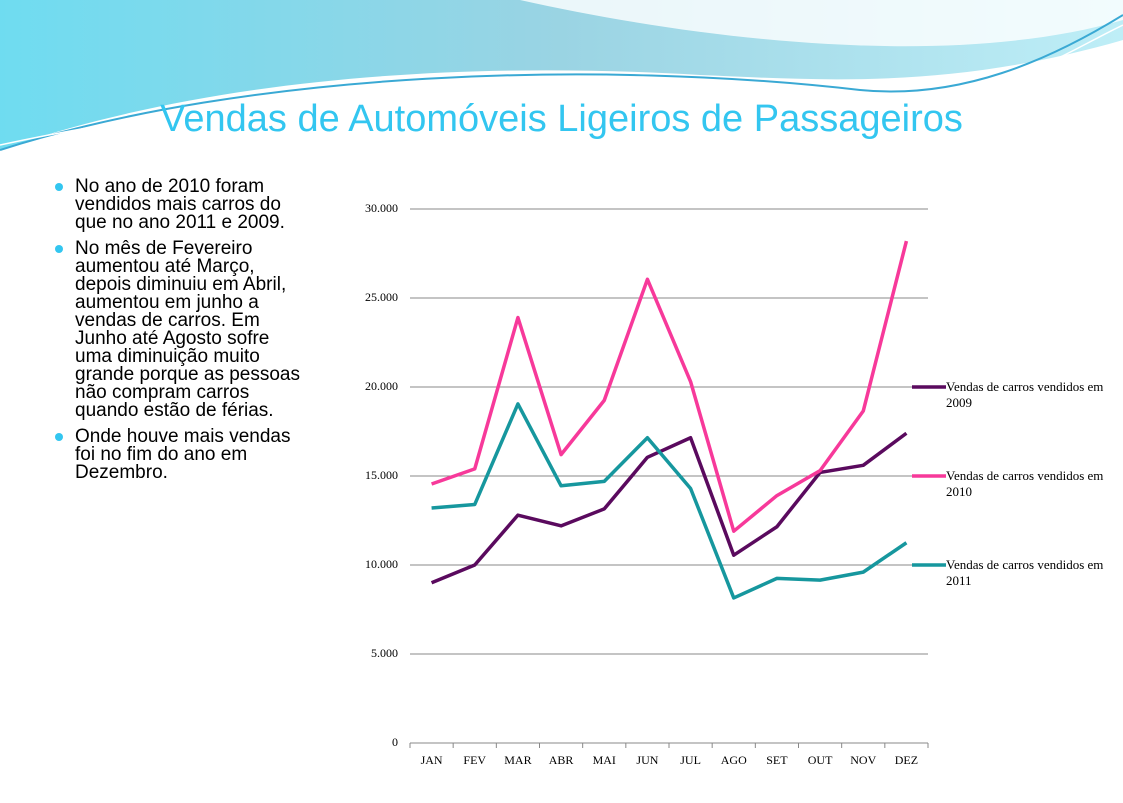  I want to click on x-tick-label: ABR, so click(561, 760).